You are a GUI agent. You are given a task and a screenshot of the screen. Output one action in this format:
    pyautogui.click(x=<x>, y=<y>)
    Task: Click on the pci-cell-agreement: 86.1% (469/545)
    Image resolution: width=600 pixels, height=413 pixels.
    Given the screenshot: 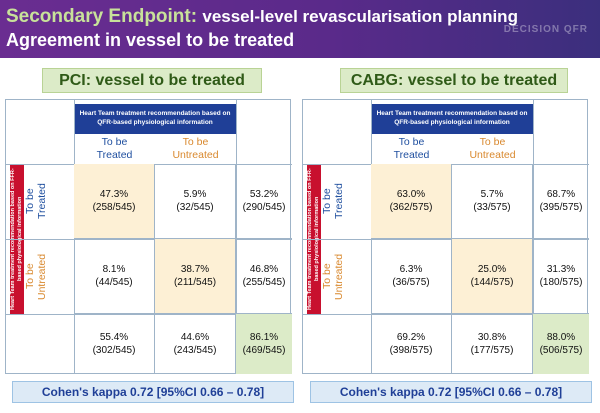 What is the action you would take?
    pyautogui.click(x=264, y=344)
    